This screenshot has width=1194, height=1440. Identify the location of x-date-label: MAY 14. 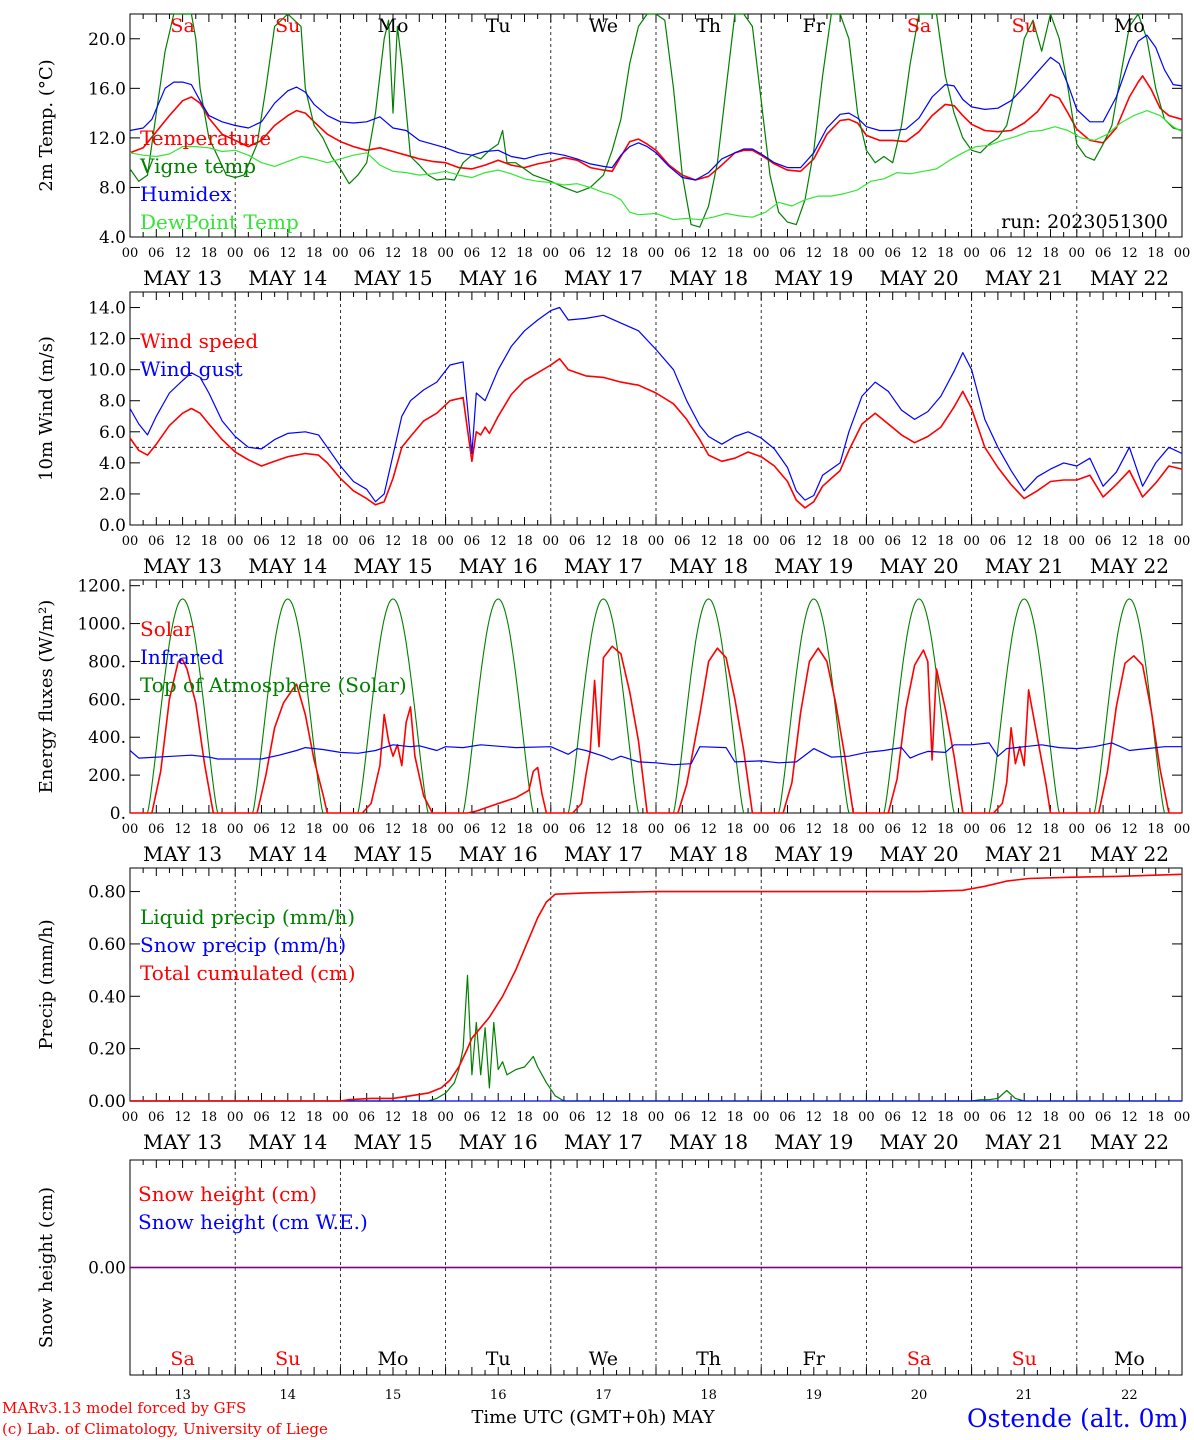
(287, 1142).